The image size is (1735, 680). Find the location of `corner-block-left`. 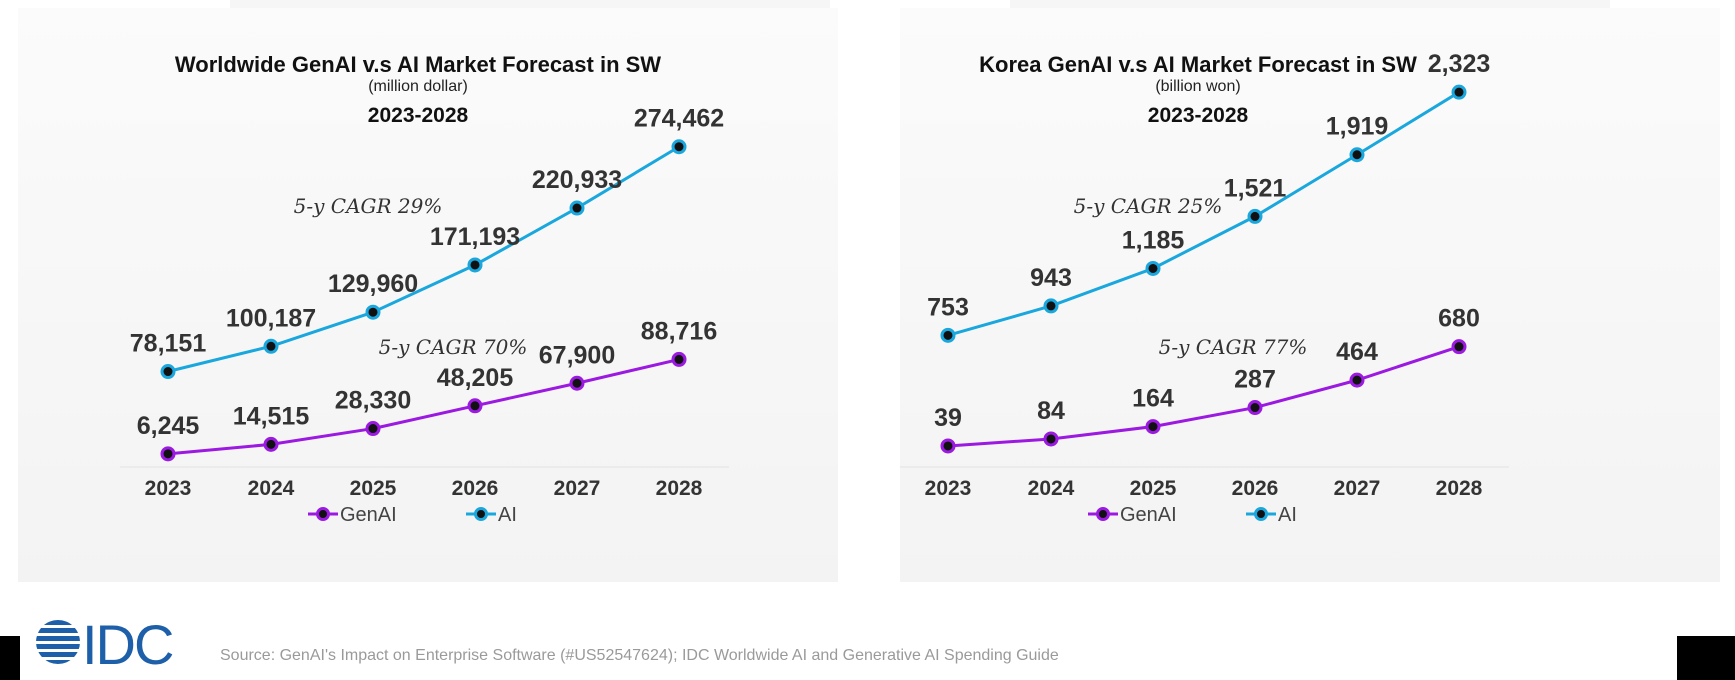

corner-block-left is located at coordinates (10, 658).